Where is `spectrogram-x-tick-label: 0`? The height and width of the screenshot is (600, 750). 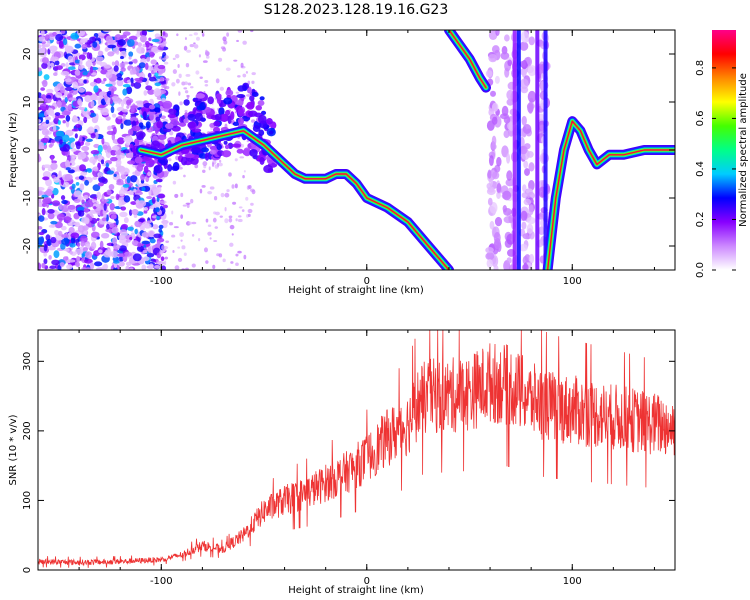 spectrogram-x-tick-label: 0 is located at coordinates (367, 281).